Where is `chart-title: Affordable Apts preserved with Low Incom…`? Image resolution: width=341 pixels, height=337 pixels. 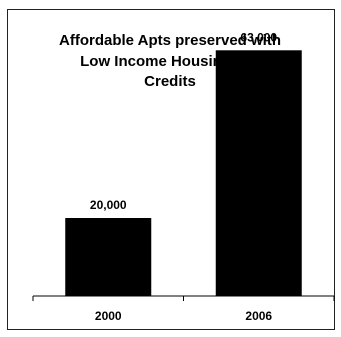 chart-title: Affordable Apts preserved with Low Incom… is located at coordinates (170, 61).